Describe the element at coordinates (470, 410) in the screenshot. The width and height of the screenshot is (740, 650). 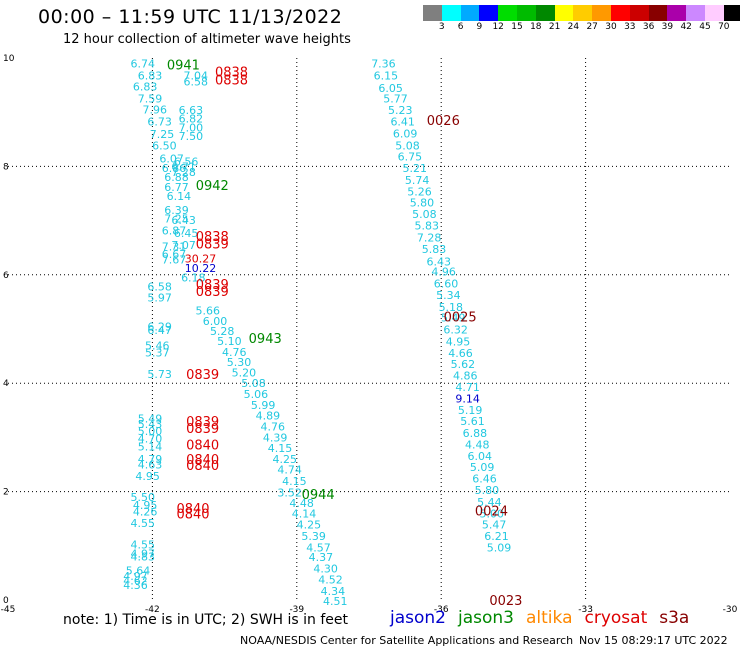
I see `wave-height-value: 5.19` at that location.